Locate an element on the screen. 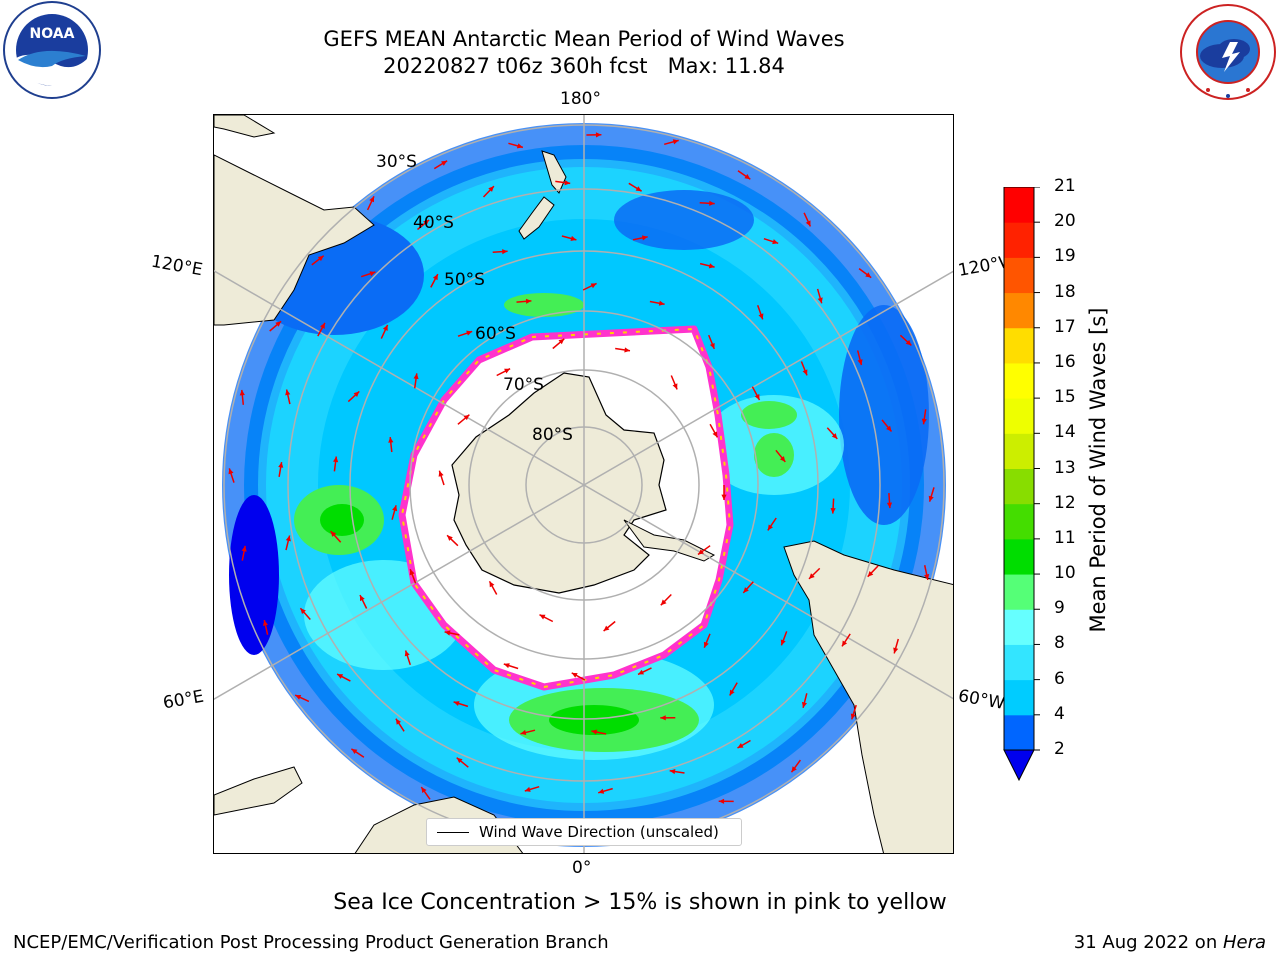 This screenshot has width=1280, height=960. lat-label-80s: 80°S is located at coordinates (552, 435).